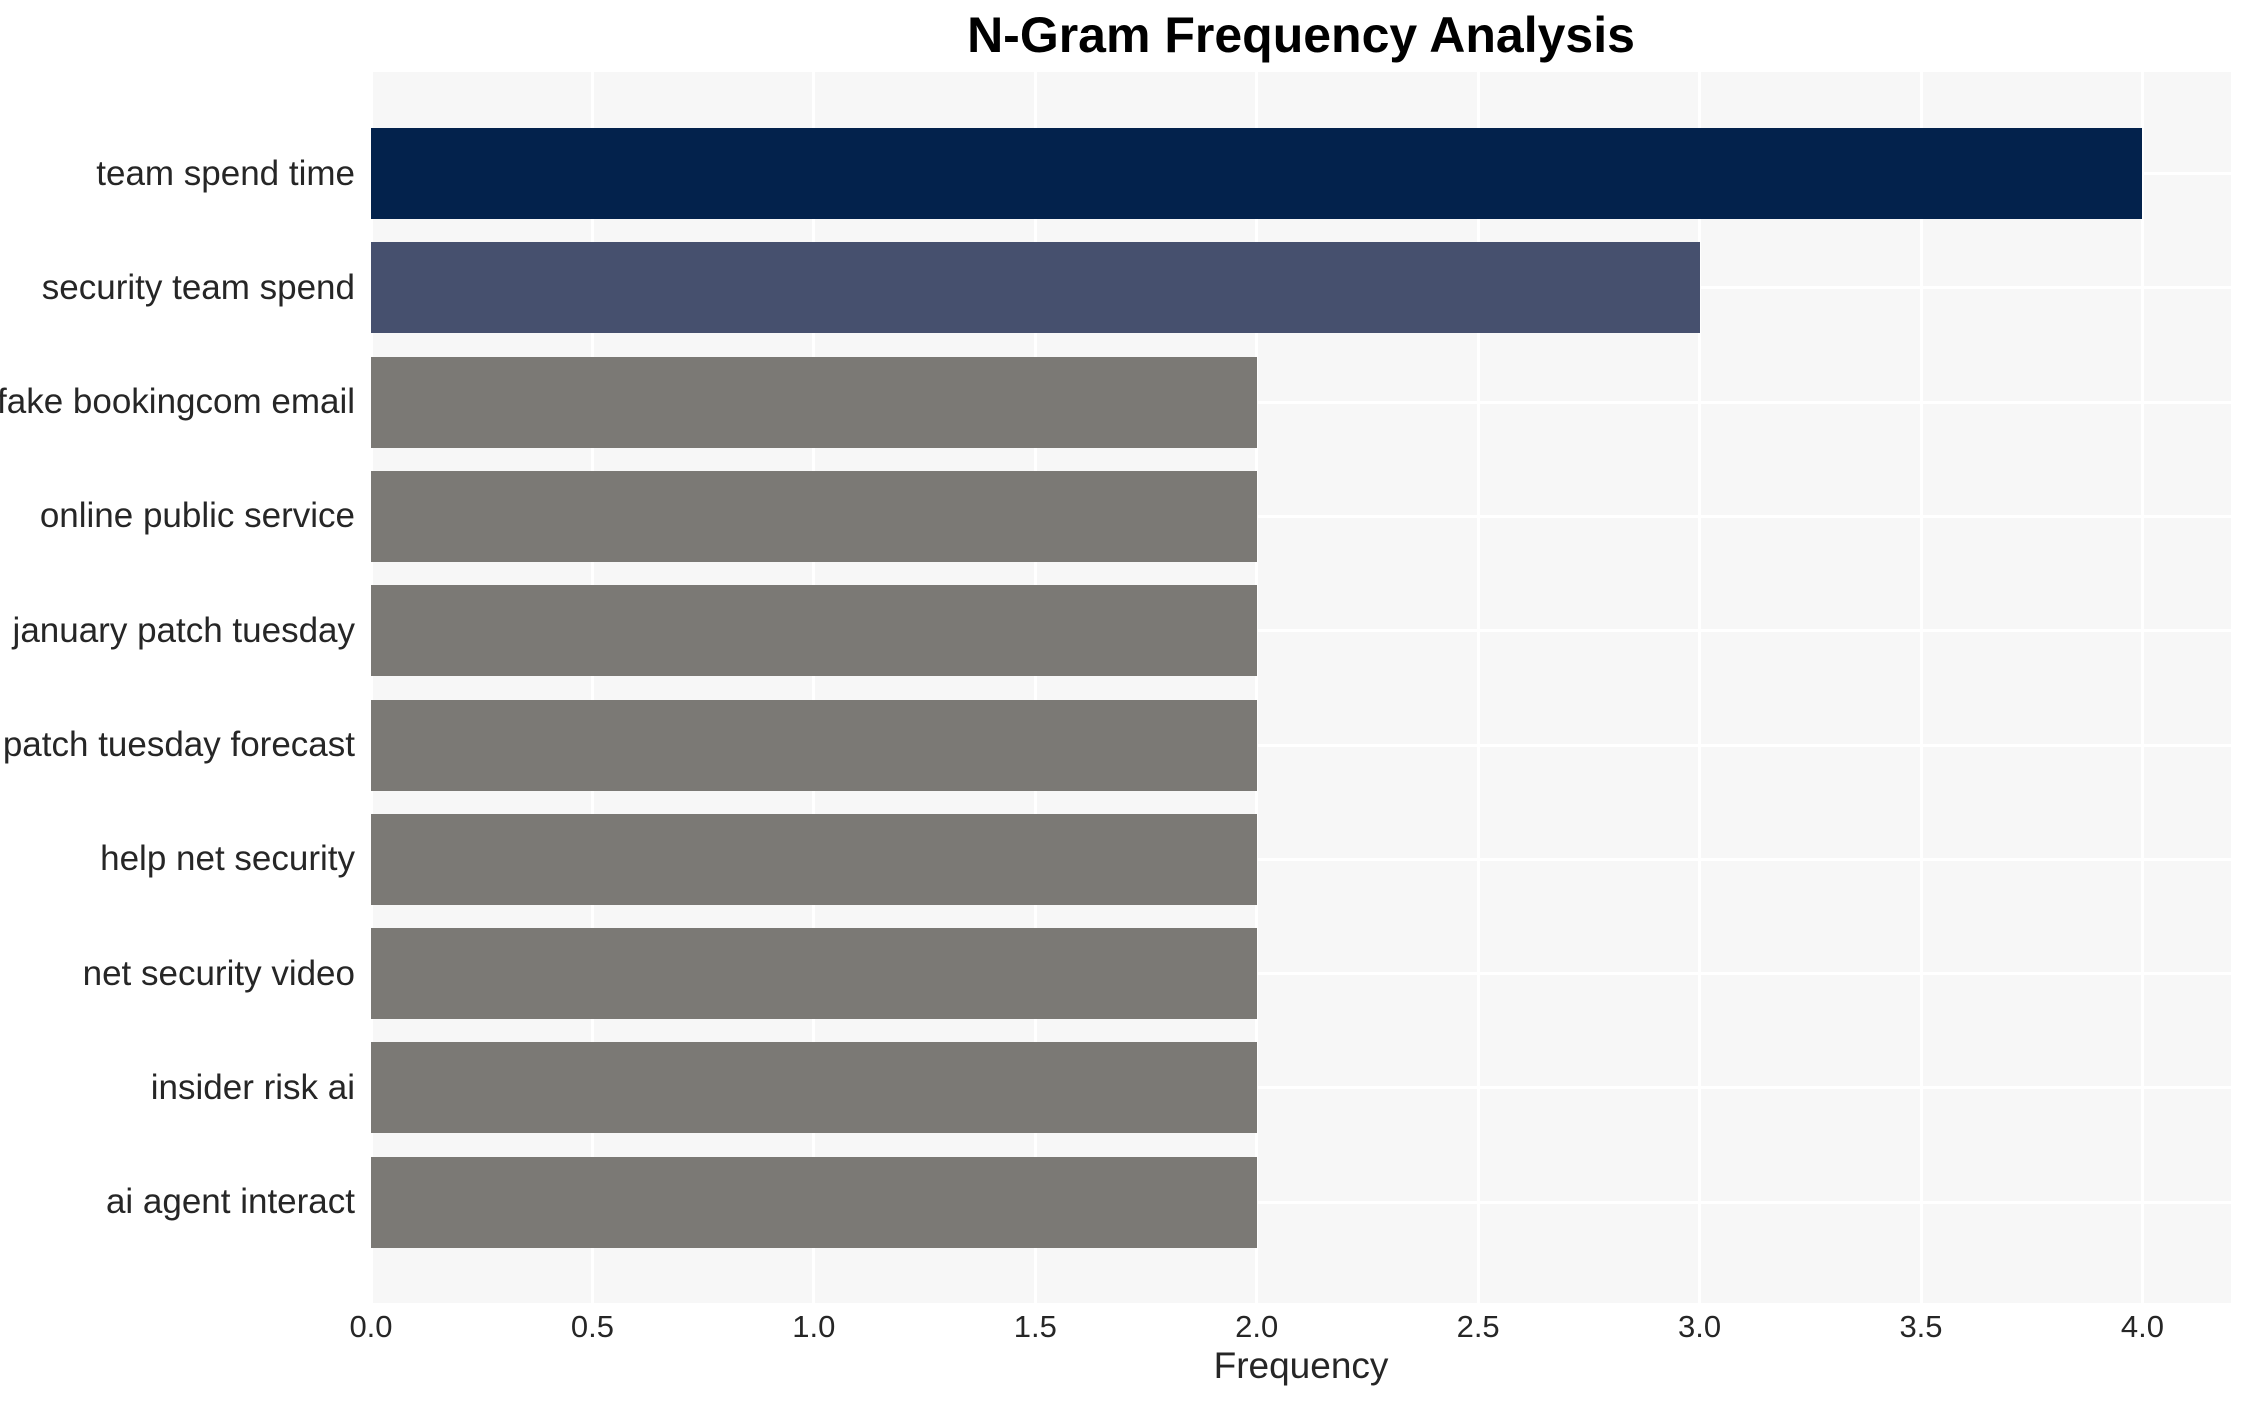  I want to click on x-tick-label: 2.0, so click(1257, 1326).